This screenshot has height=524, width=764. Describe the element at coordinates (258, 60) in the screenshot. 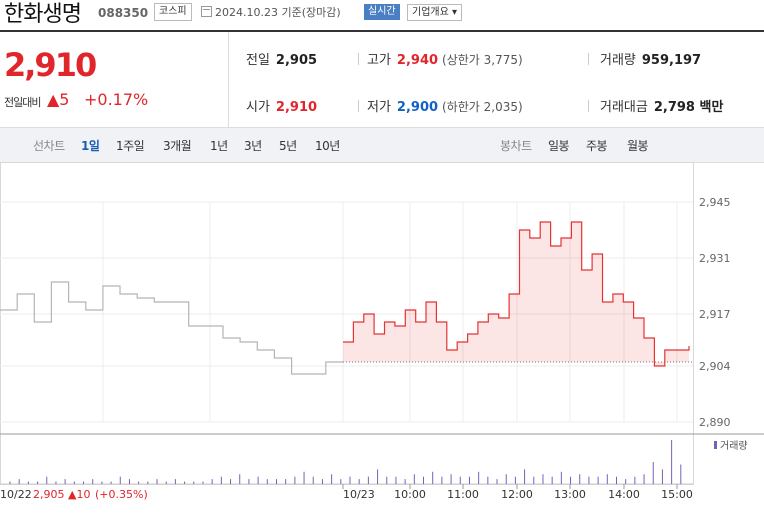

I see `prev-close-label: 전일` at that location.